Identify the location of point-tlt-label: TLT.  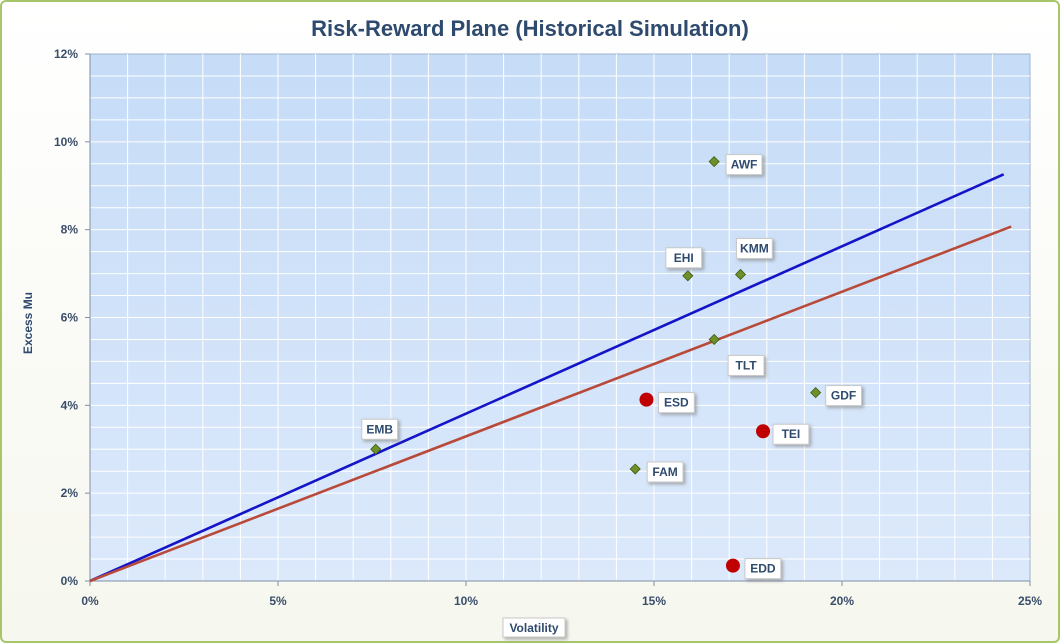
(747, 365).